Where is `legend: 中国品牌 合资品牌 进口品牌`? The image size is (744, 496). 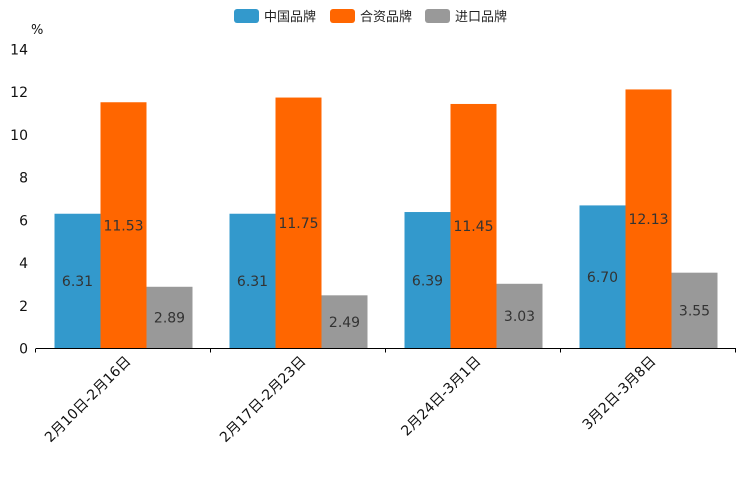
legend: 中国品牌 合资品牌 进口品牌 is located at coordinates (370, 17).